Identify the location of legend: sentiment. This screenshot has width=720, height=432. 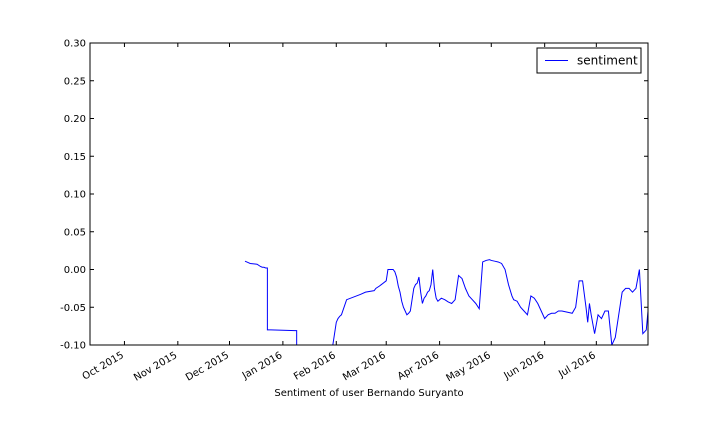
(589, 60).